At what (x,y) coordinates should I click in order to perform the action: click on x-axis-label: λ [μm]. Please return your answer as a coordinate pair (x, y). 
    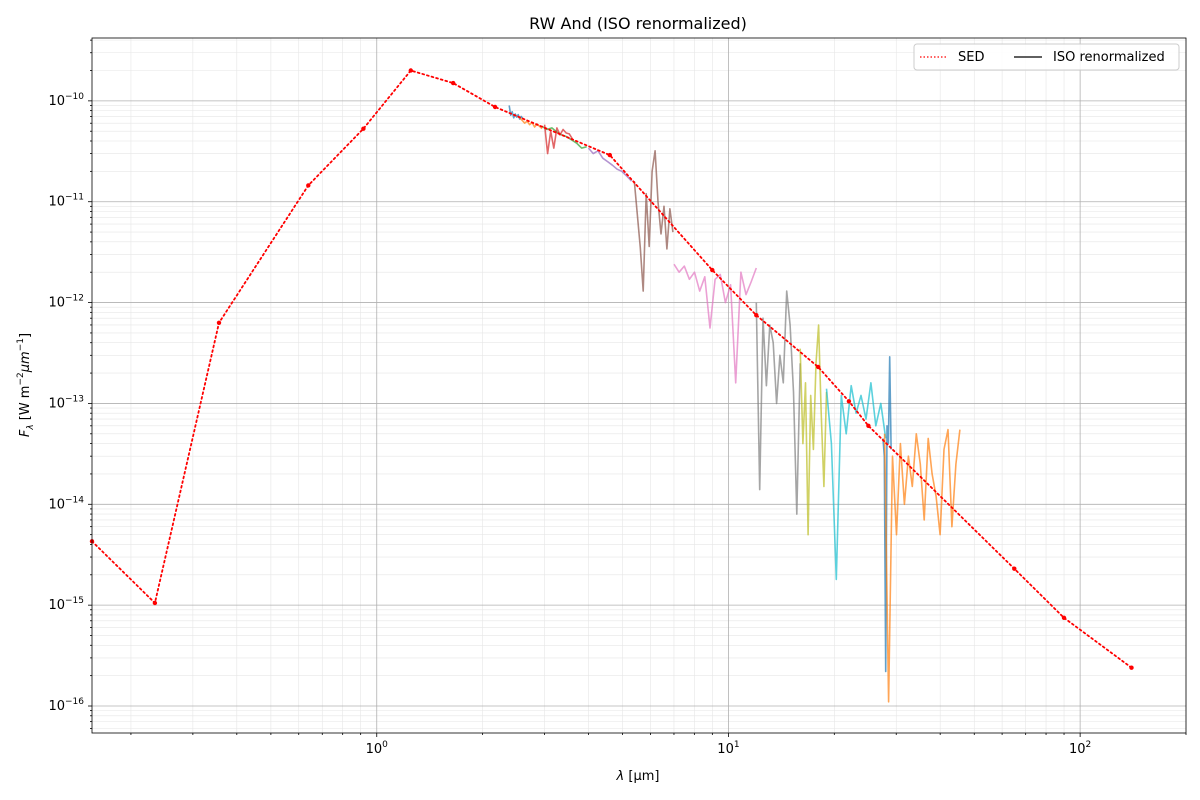
    Looking at the image, I should click on (638, 776).